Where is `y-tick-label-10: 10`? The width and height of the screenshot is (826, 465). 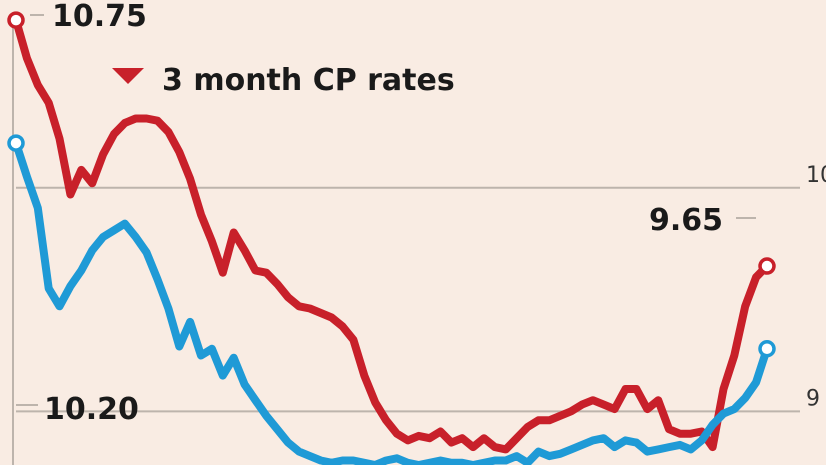 y-tick-label-10: 10 is located at coordinates (816, 175).